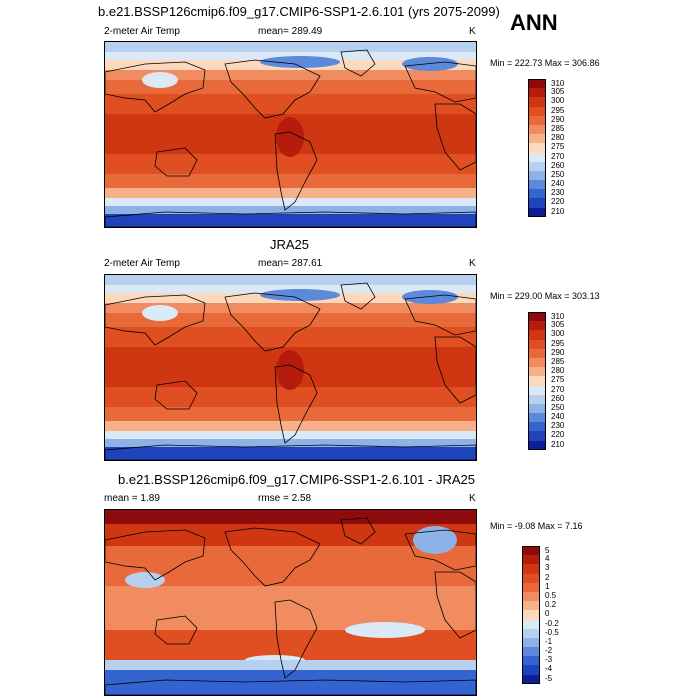 The height and width of the screenshot is (700, 700). Describe the element at coordinates (545, 296) in the screenshot. I see `panel-2-minmax: Min = 229.00 Max = 303.13` at that location.